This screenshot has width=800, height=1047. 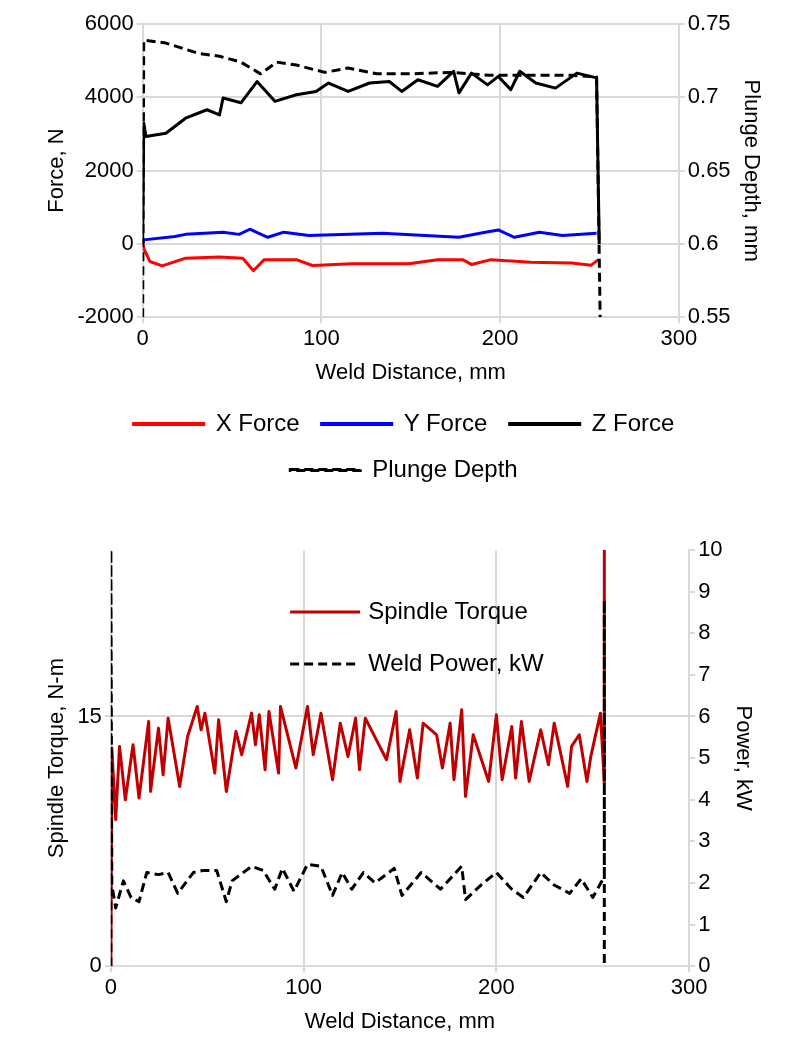 What do you see at coordinates (89, 715) in the screenshot?
I see `y-tick-label: 15` at bounding box center [89, 715].